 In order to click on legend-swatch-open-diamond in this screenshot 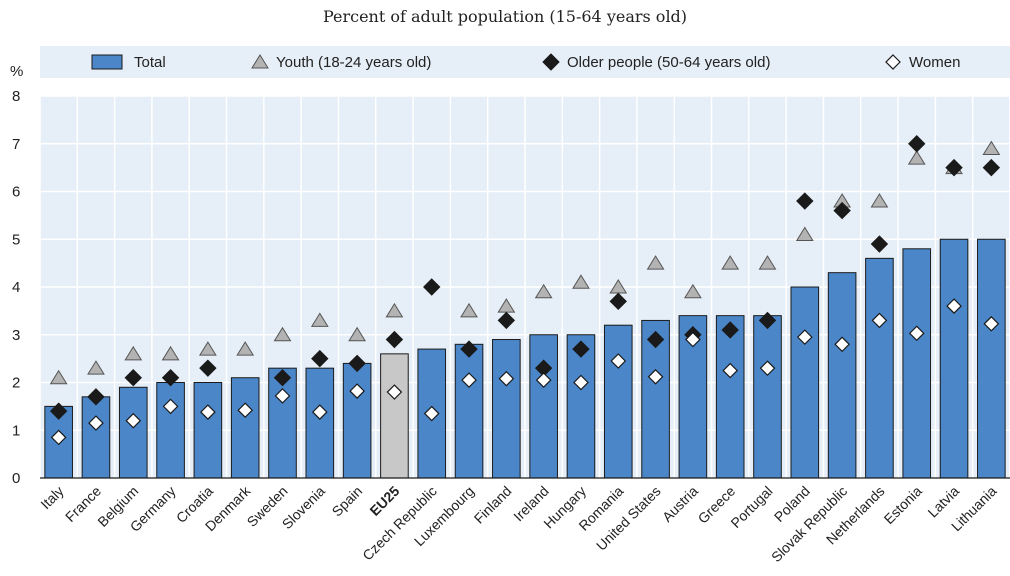, I will do `click(893, 62)`.